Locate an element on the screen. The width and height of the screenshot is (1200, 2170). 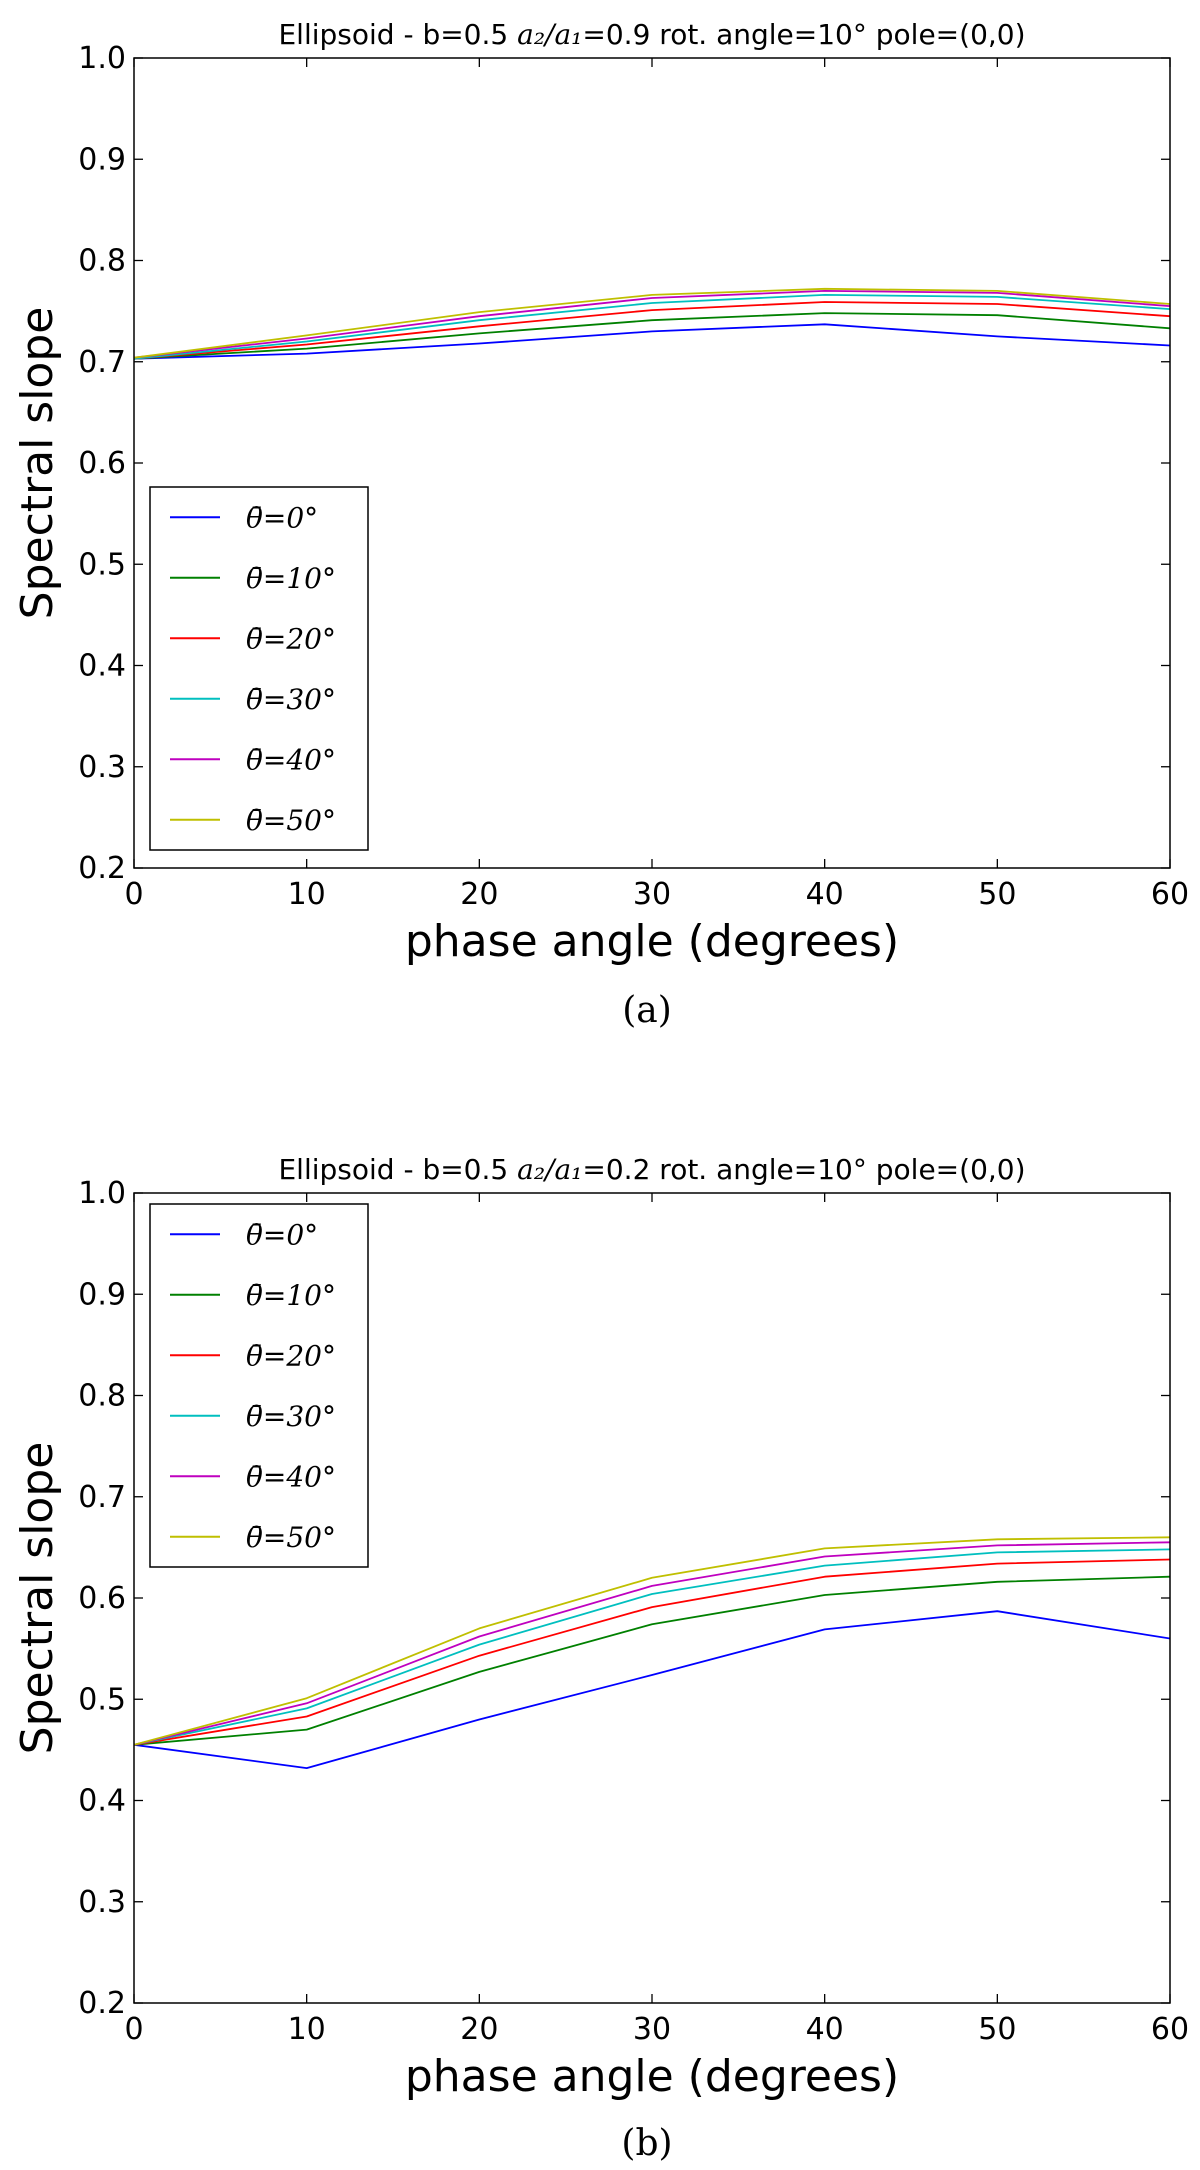
title-part: =0.2 is located at coordinates (616, 1169).